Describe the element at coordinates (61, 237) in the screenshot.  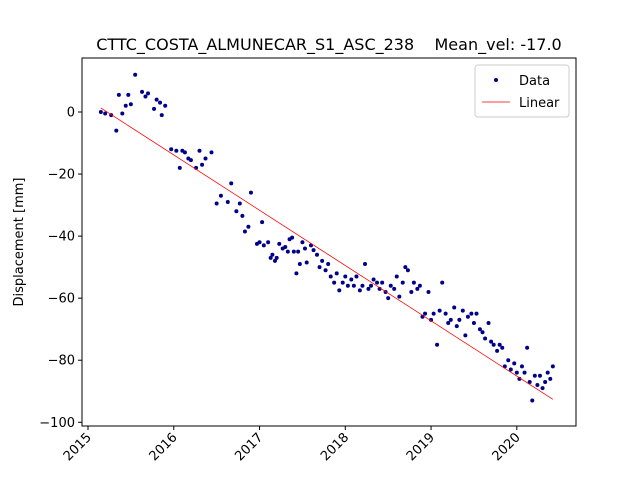
I see `y-tick-label: −40` at that location.